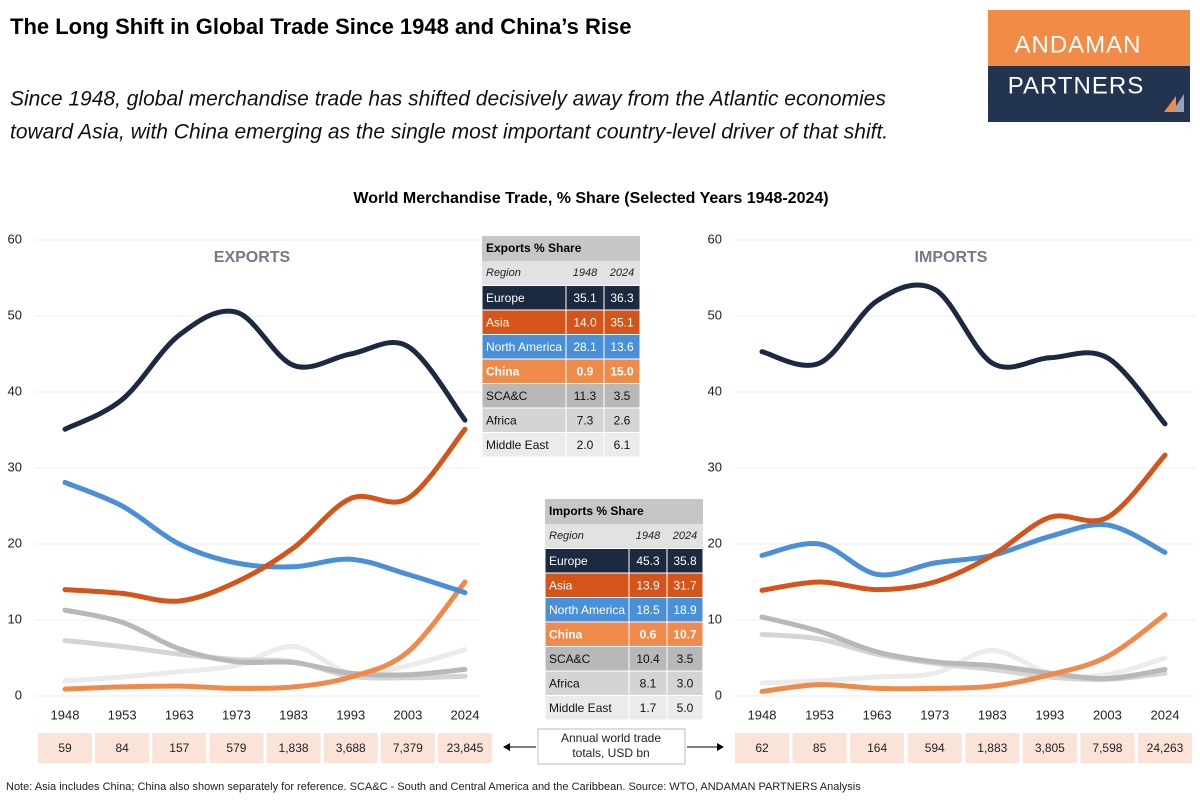 The width and height of the screenshot is (1200, 800). What do you see at coordinates (65, 748) in the screenshot?
I see `total-value: 59` at bounding box center [65, 748].